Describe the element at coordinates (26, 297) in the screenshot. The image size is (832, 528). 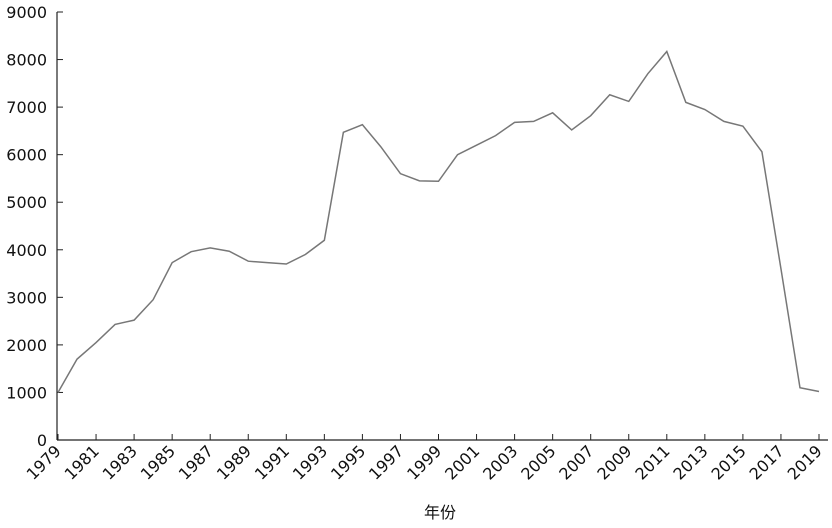
I see `y-tick-label: 3000` at that location.